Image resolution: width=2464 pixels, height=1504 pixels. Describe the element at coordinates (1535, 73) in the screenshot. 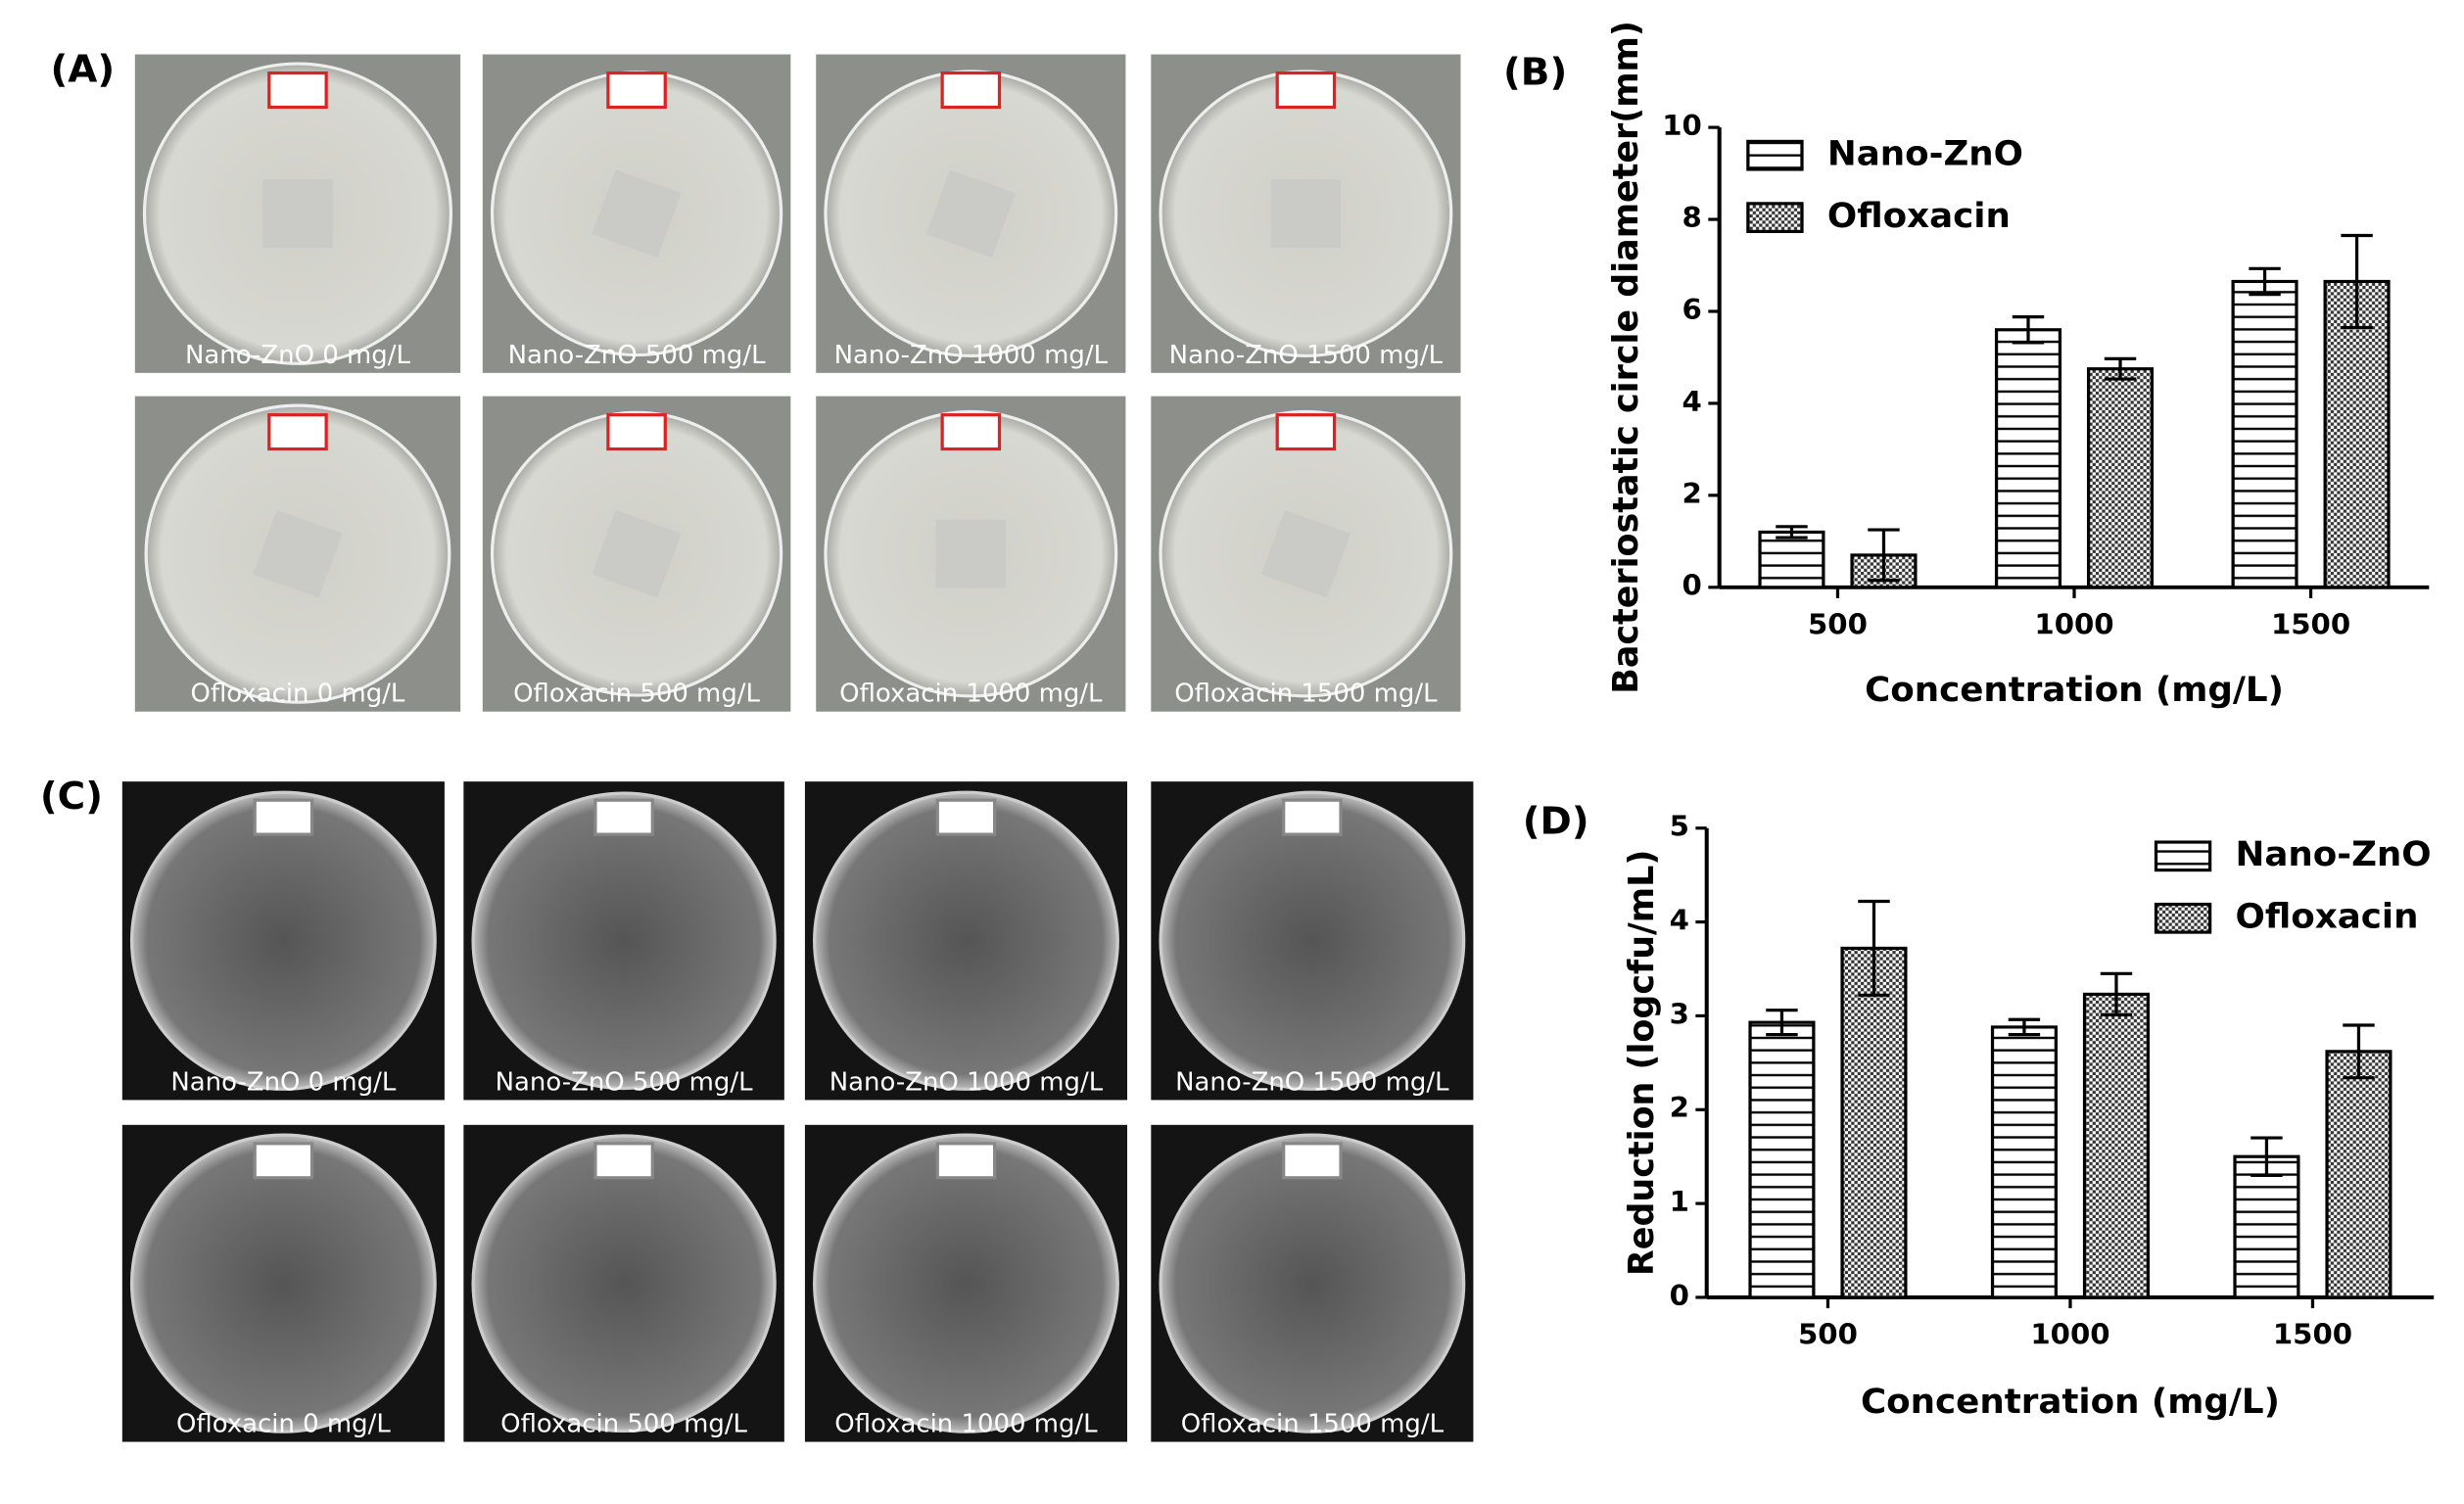

I see `panel-label: (B)` at that location.